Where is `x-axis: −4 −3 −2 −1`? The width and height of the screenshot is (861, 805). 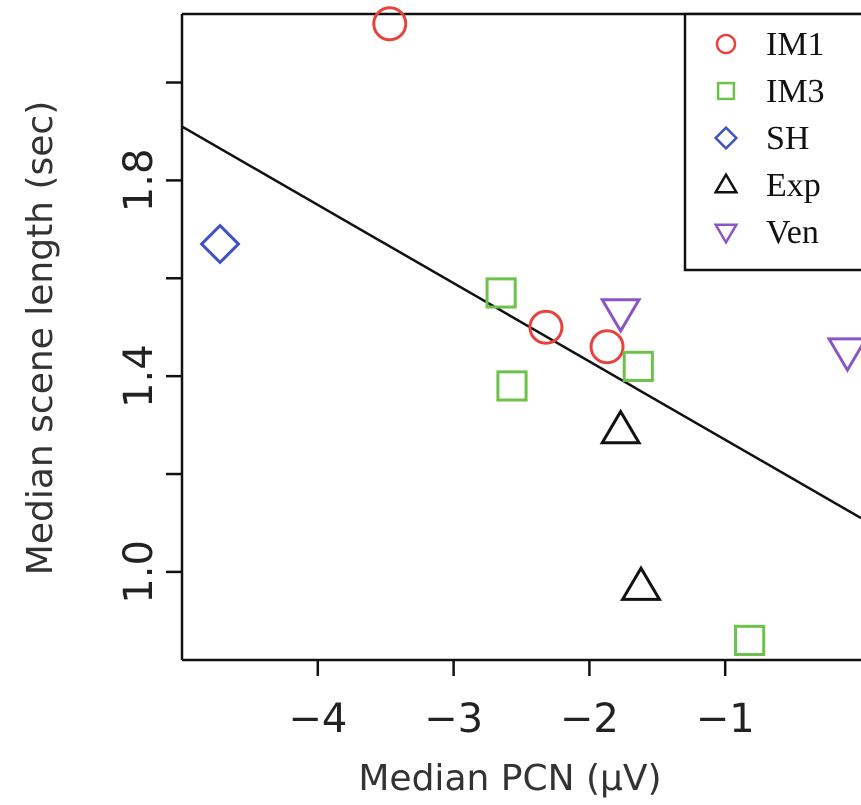
x-axis: −4 −3 −2 −1 is located at coordinates (521, 701).